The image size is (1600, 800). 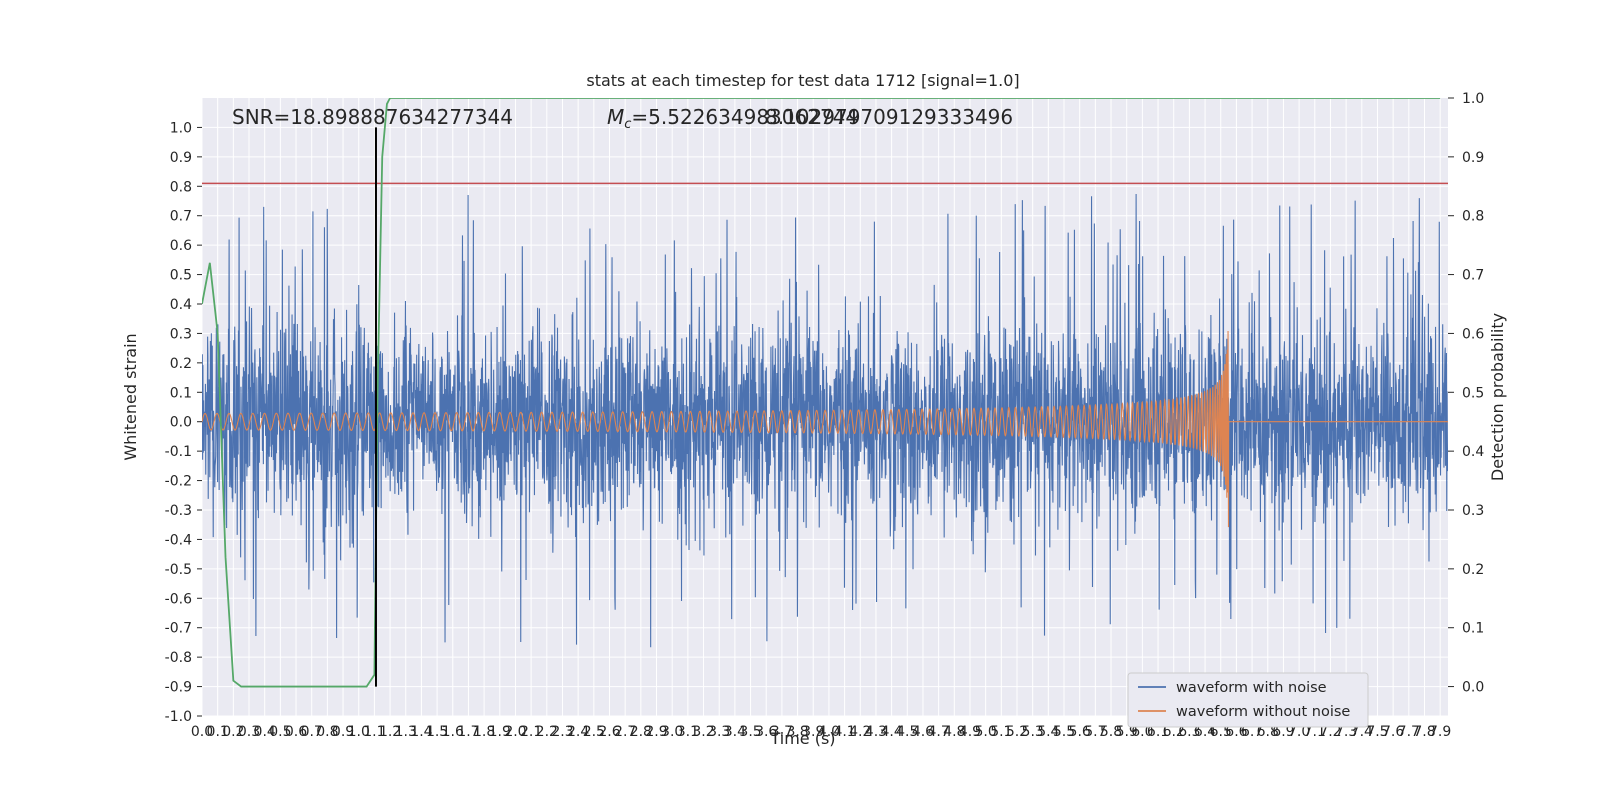 What do you see at coordinates (744, 117) in the screenshot?
I see `chirp-mass-value: =5.522634983062744` at bounding box center [744, 117].